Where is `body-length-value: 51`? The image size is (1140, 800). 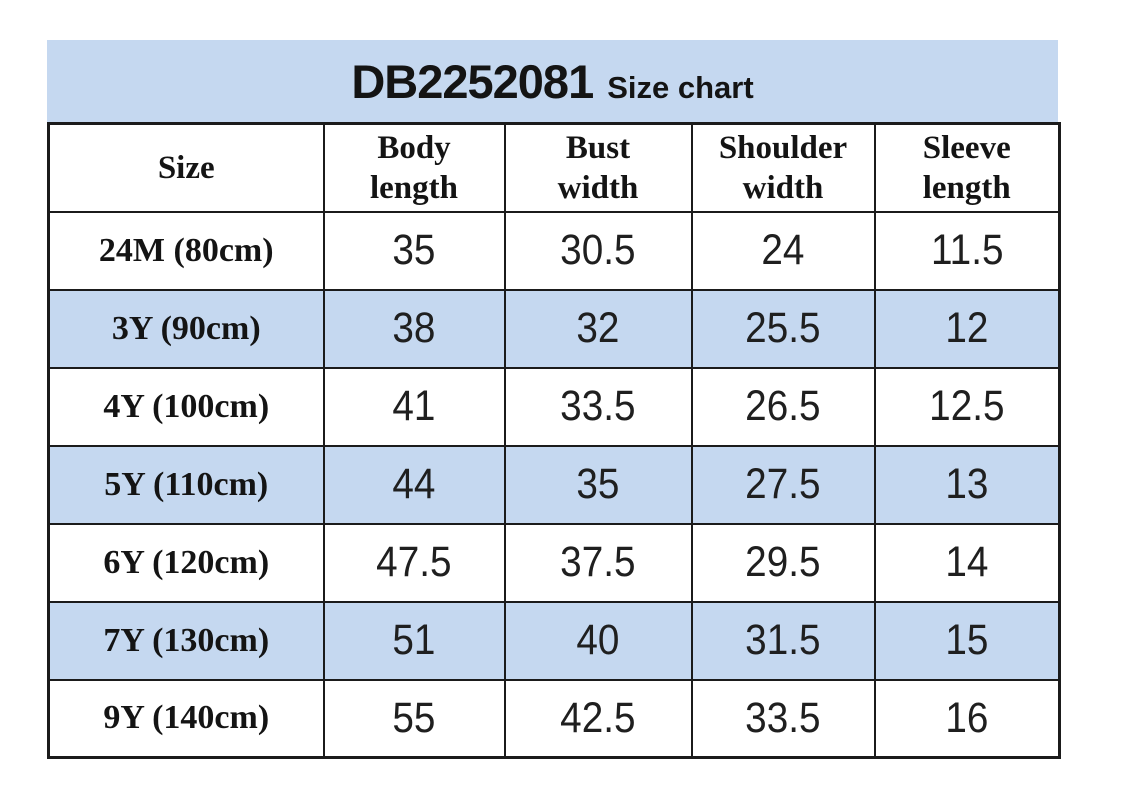
body-length-value: 51 is located at coordinates (414, 640).